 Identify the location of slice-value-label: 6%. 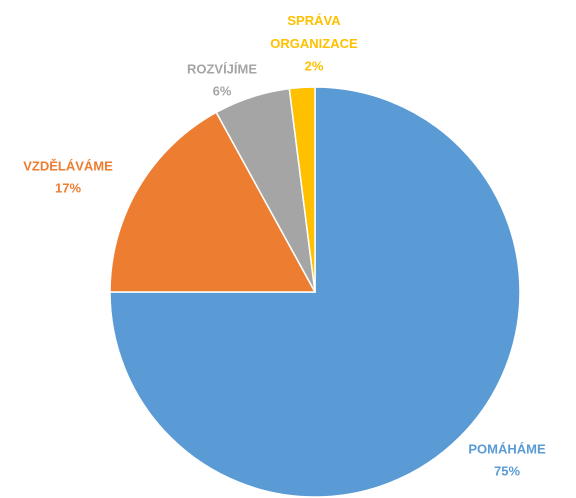
(222, 90).